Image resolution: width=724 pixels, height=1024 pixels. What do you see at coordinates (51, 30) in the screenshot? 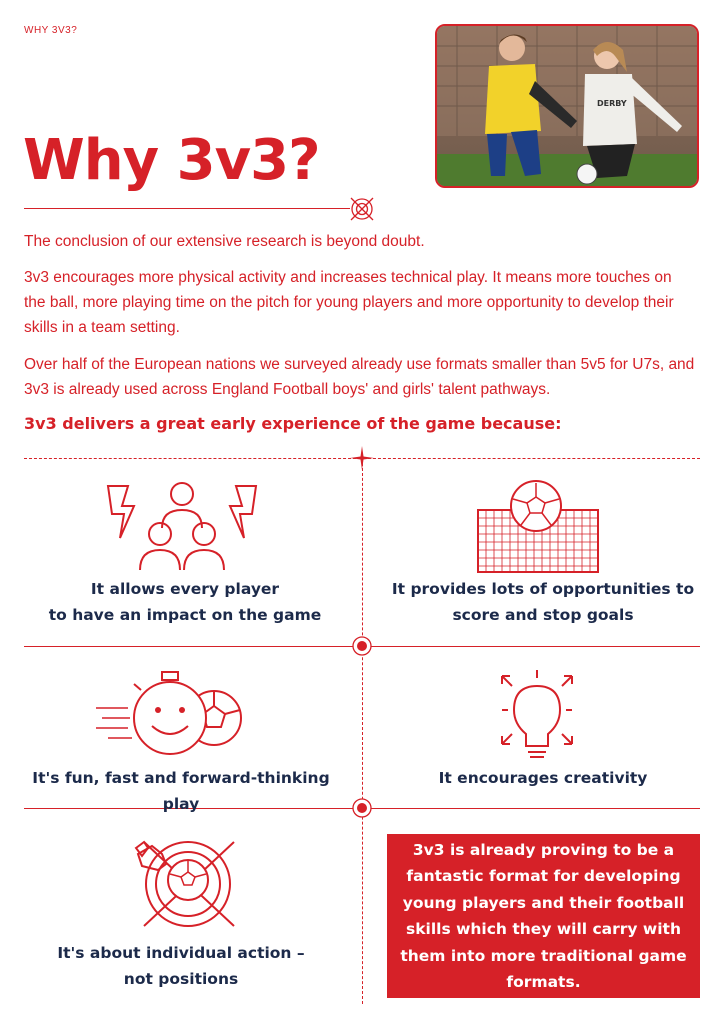
I see `section-tag: WHY 3V3?` at bounding box center [51, 30].